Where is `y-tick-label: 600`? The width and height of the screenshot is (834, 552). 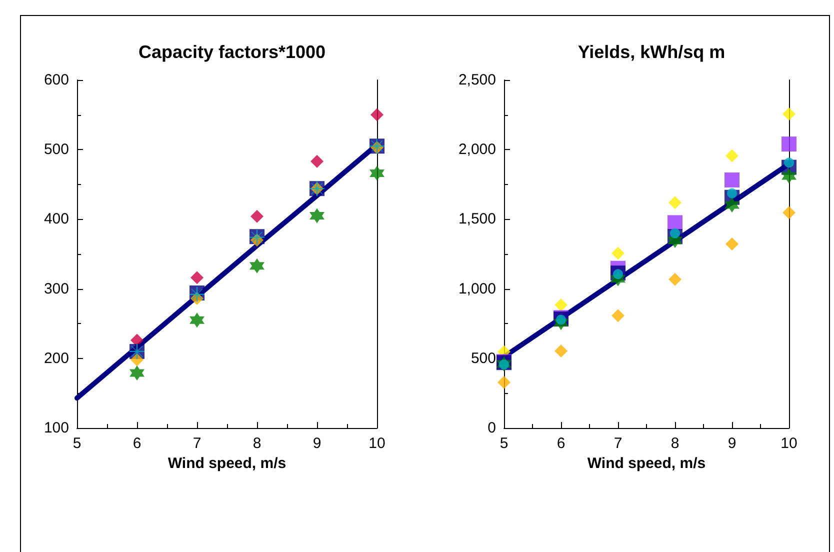 y-tick-label: 600 is located at coordinates (56, 80).